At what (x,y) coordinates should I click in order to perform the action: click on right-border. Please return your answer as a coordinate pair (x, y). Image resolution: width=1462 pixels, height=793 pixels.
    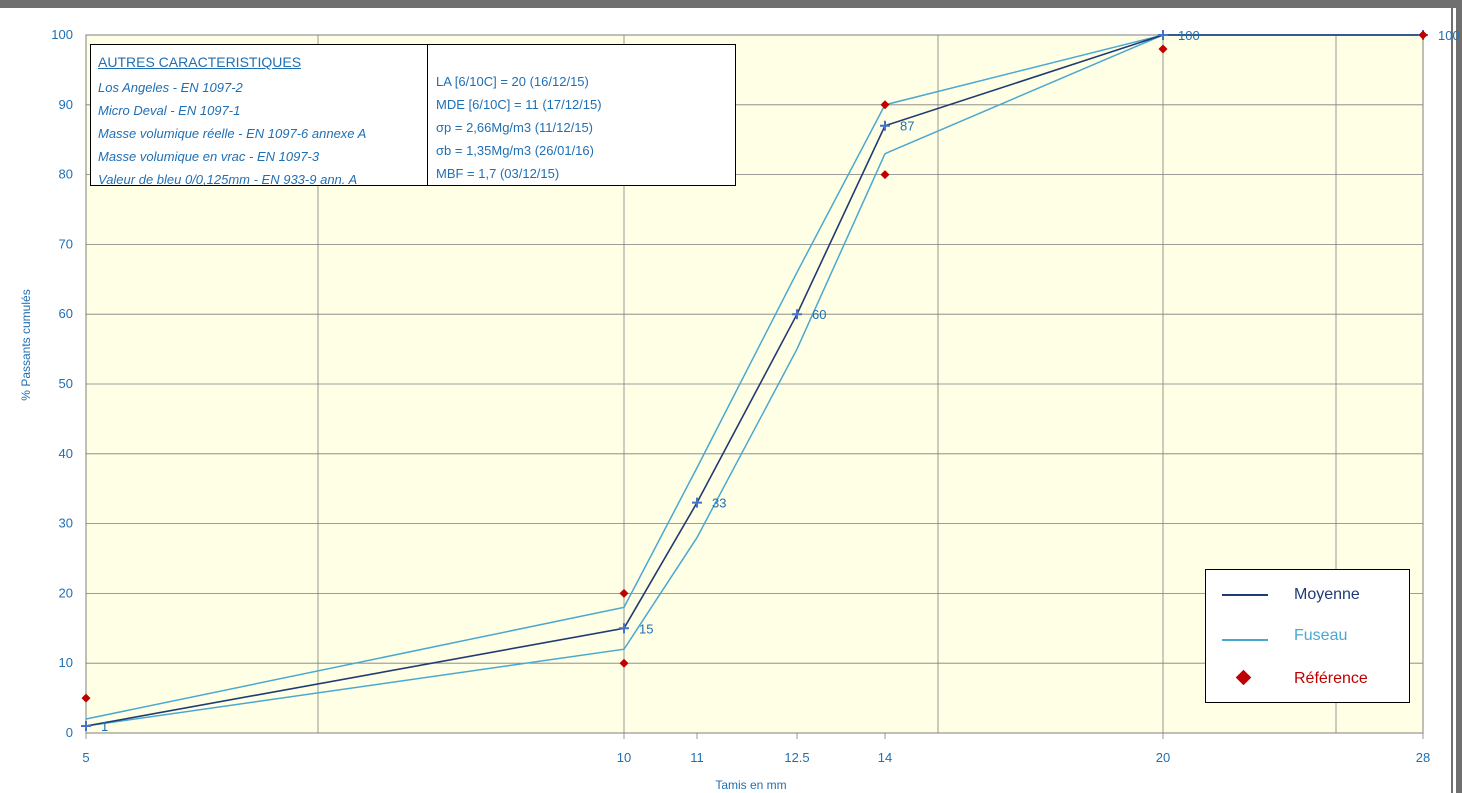
    Looking at the image, I should click on (1456, 400).